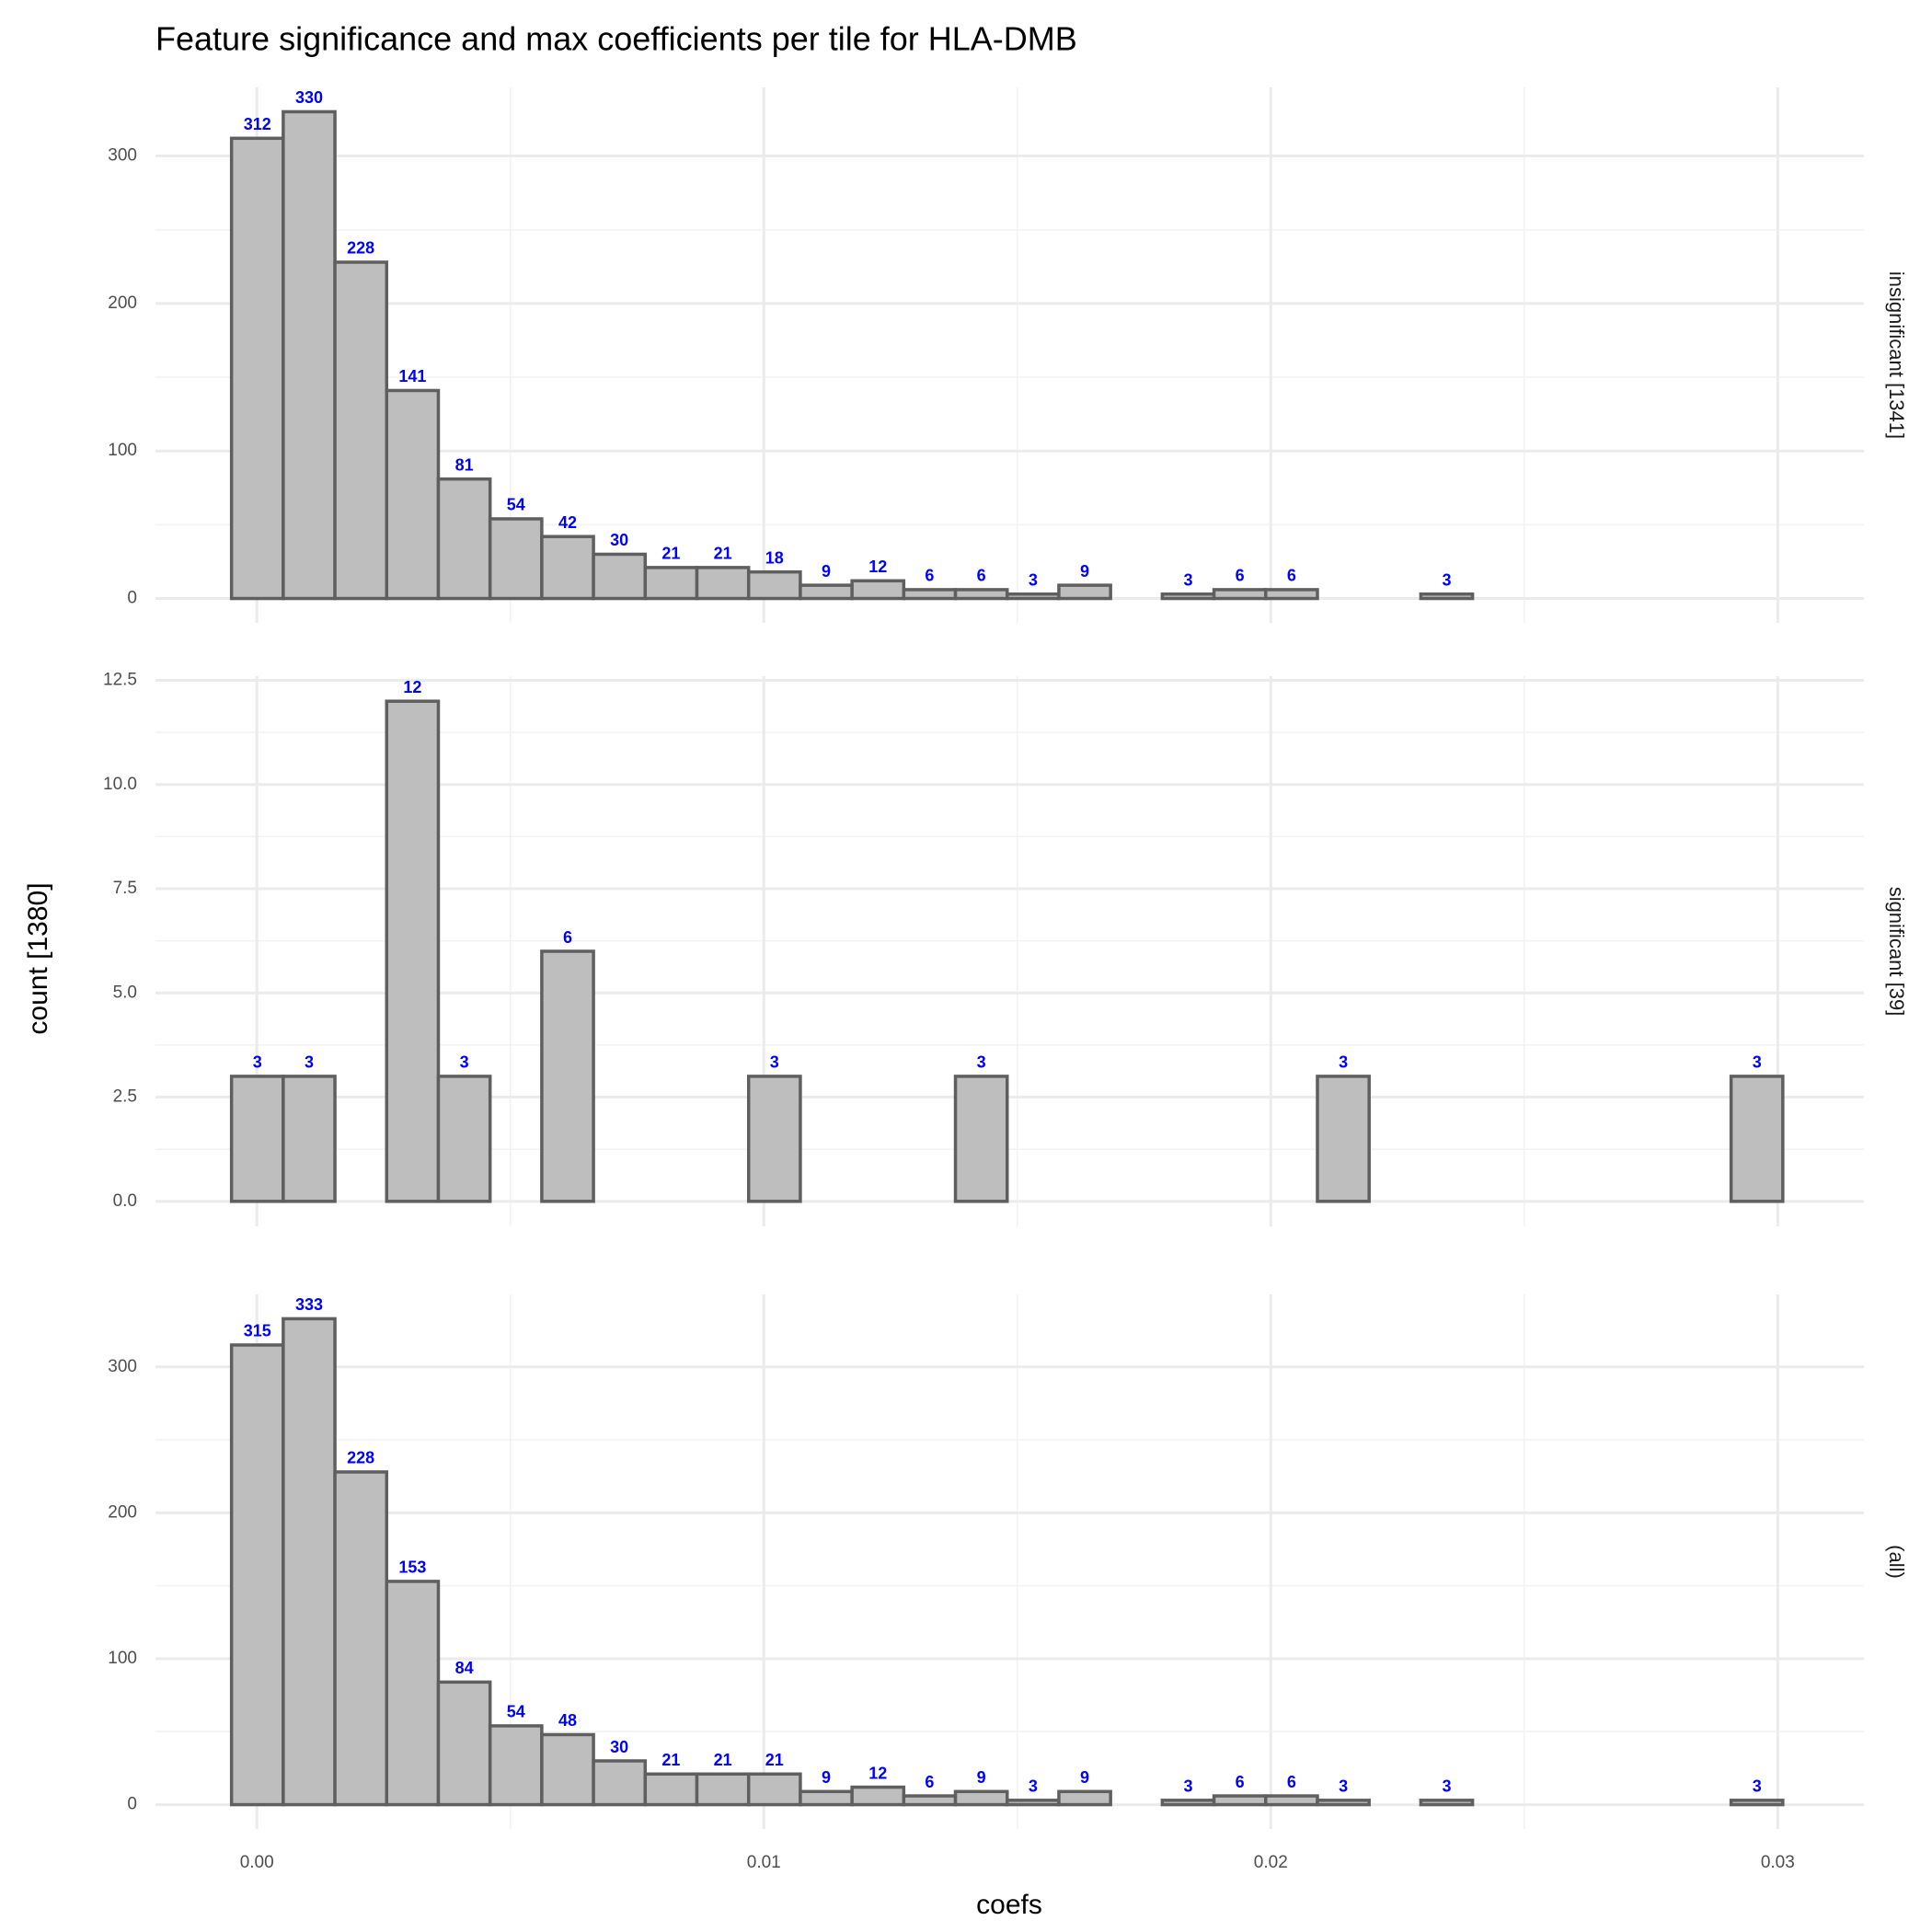 The height and width of the screenshot is (1932, 1932). What do you see at coordinates (257, 1331) in the screenshot?
I see `value-label: 315` at bounding box center [257, 1331].